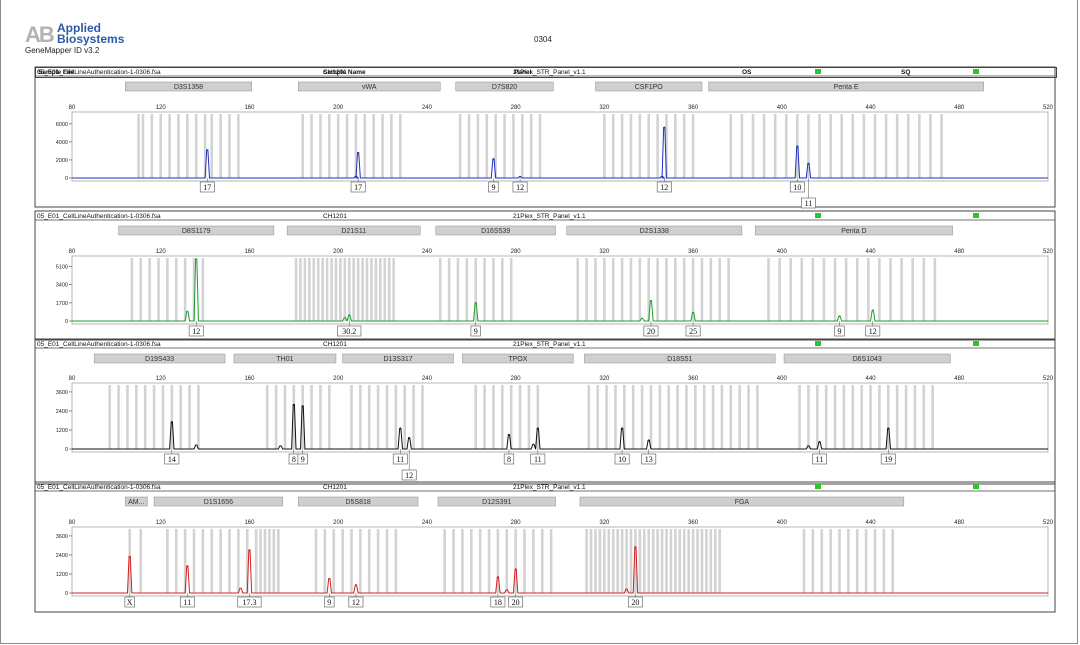 Image resolution: width=1080 pixels, height=645 pixels. Describe the element at coordinates (679, 359) in the screenshot. I see `marker-label: D18S51` at that location.